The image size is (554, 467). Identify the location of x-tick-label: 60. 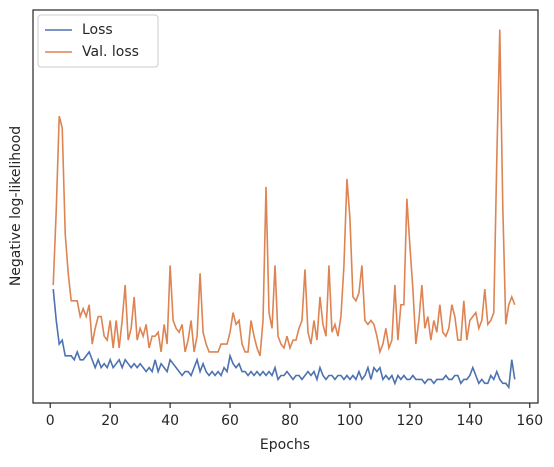
(230, 421).